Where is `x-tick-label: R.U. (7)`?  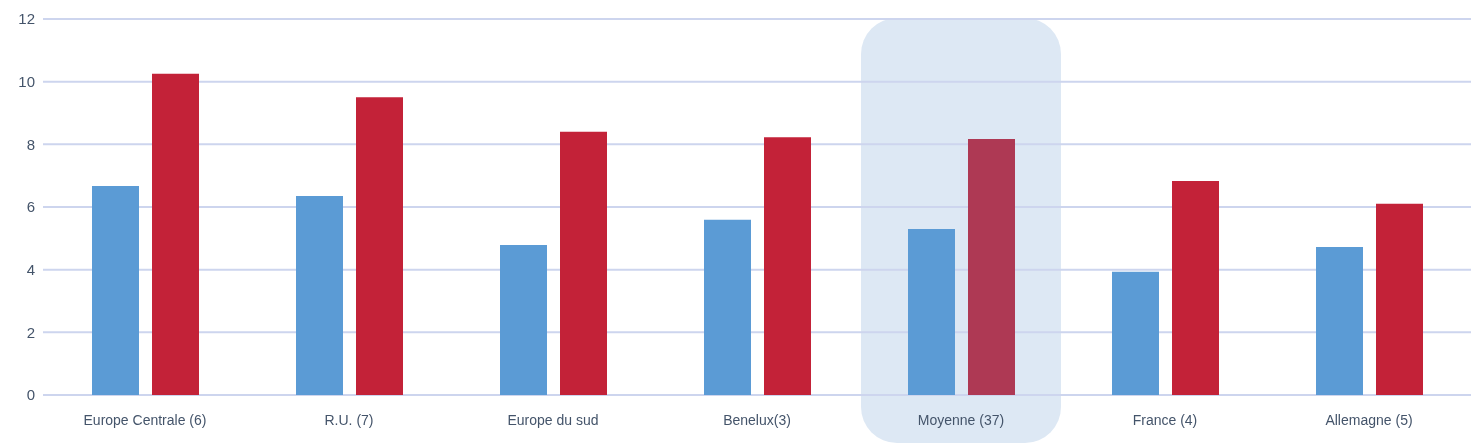 x-tick-label: R.U. (7) is located at coordinates (349, 419).